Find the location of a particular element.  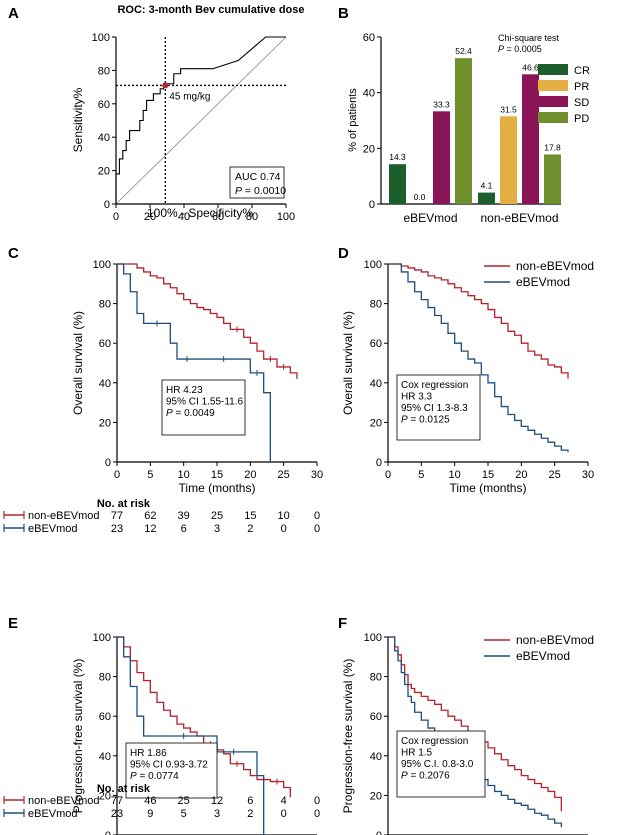

stats-line: HR 1.86 is located at coordinates (148, 753).